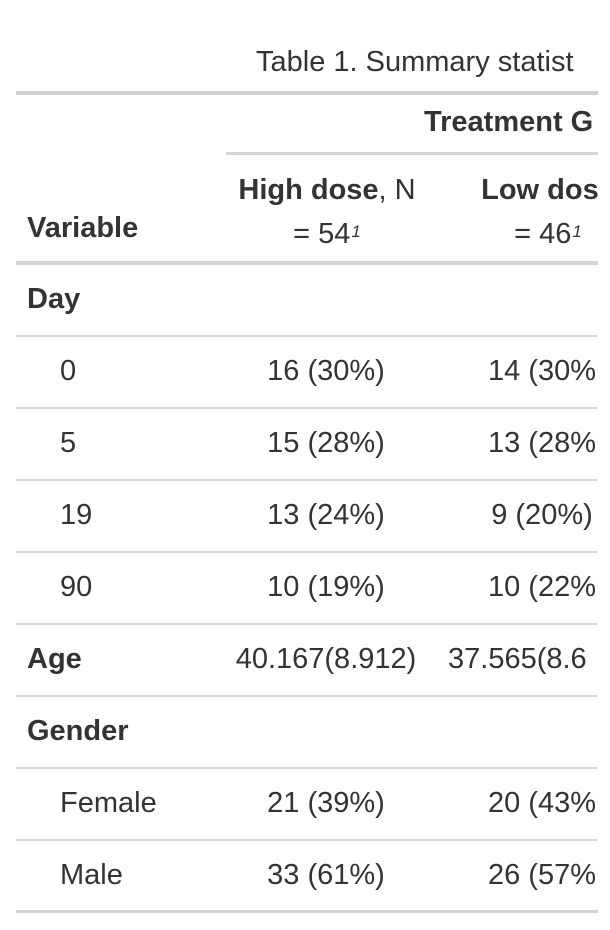 The image size is (610, 930). What do you see at coordinates (412, 153) in the screenshot?
I see `spanner-rule` at bounding box center [412, 153].